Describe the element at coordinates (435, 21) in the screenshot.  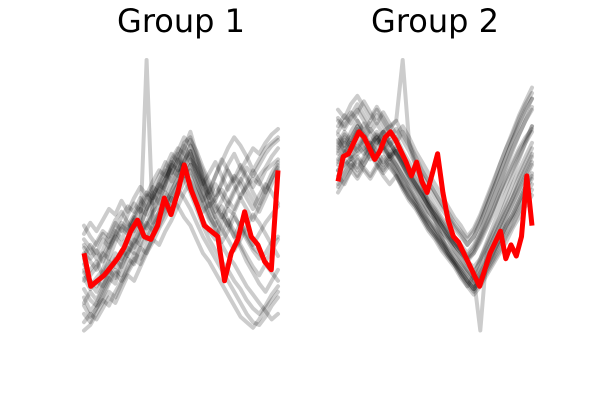
I see `panel-2-title: Group 2` at that location.